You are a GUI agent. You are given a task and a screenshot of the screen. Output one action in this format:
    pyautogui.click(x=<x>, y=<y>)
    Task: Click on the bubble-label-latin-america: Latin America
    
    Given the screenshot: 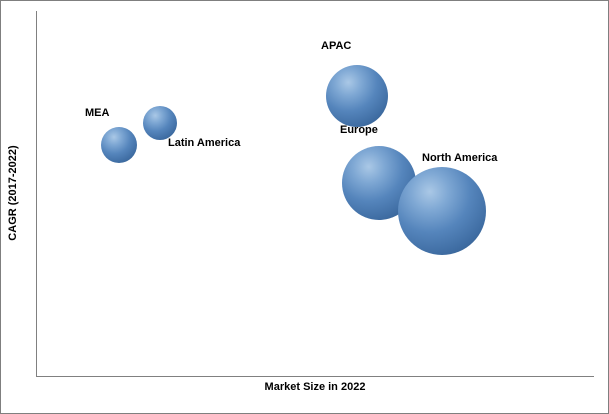 What is the action you would take?
    pyautogui.click(x=204, y=143)
    